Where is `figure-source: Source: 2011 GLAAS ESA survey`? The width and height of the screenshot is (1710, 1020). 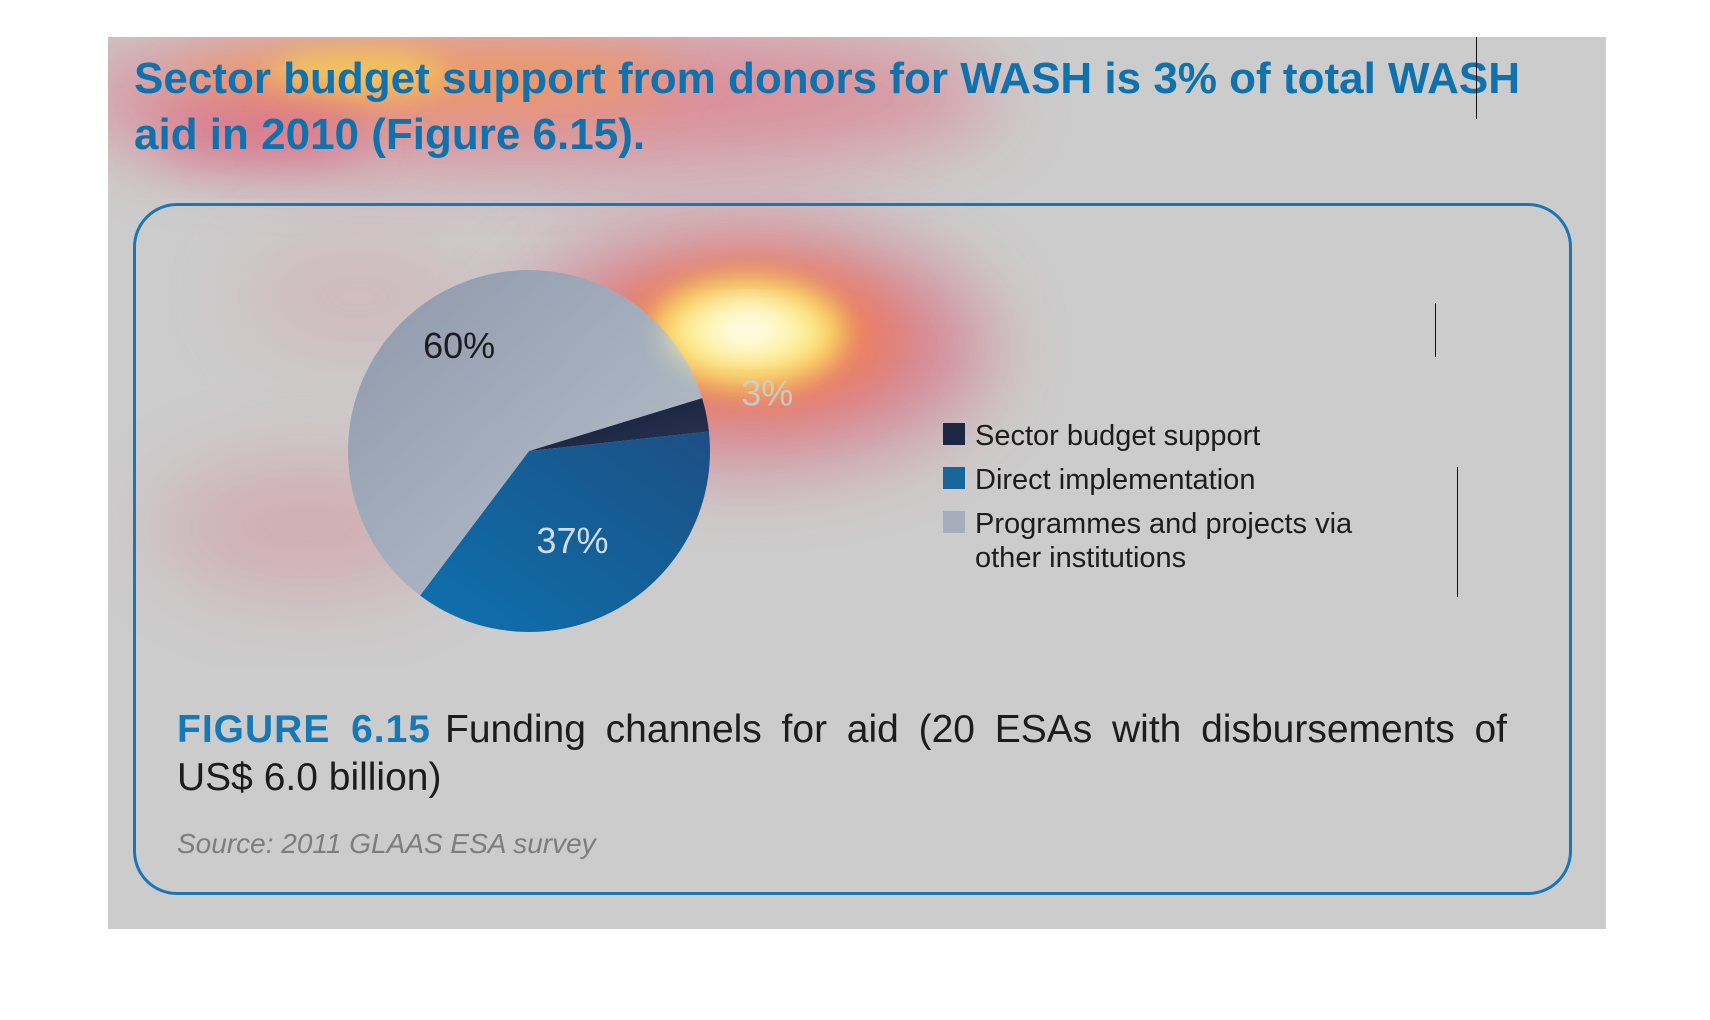 figure-source: Source: 2011 GLAAS ESA survey is located at coordinates (386, 843).